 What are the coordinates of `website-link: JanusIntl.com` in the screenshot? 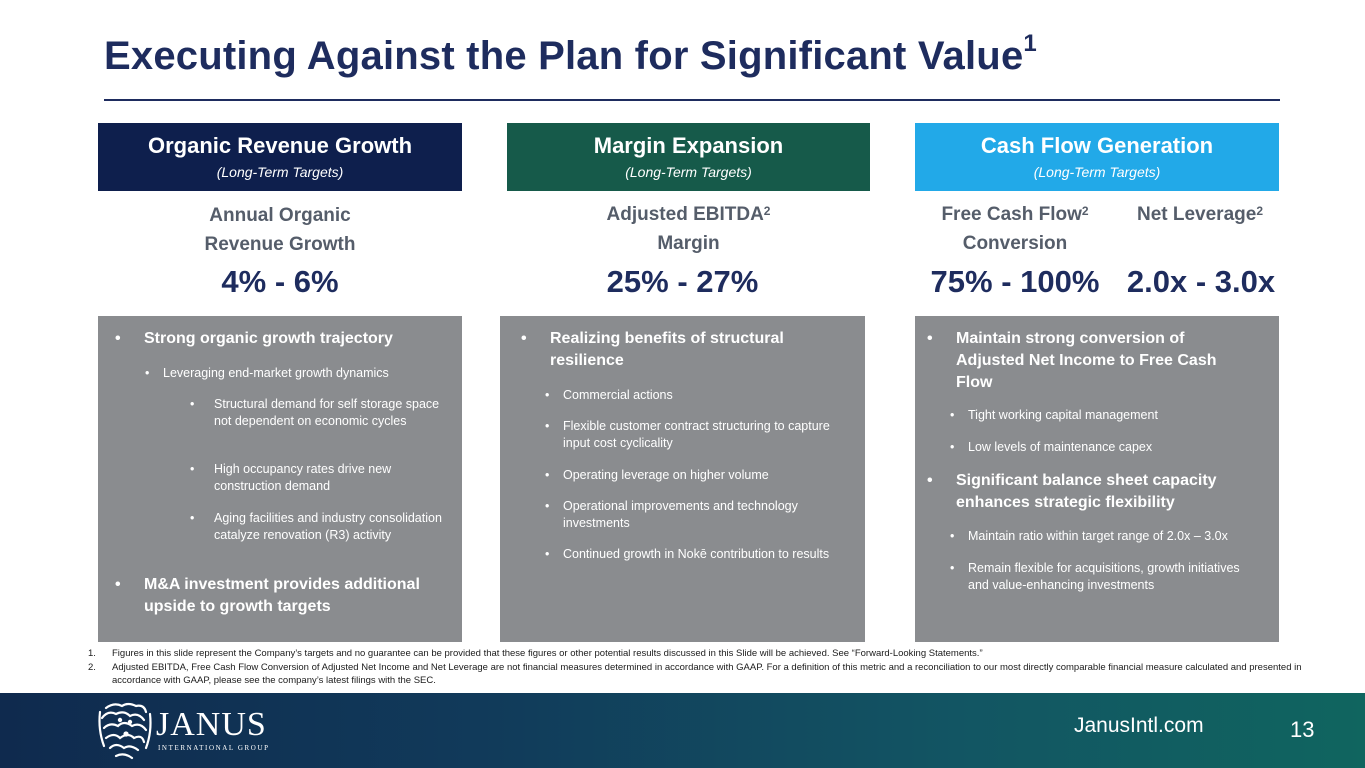 It's located at (1139, 725).